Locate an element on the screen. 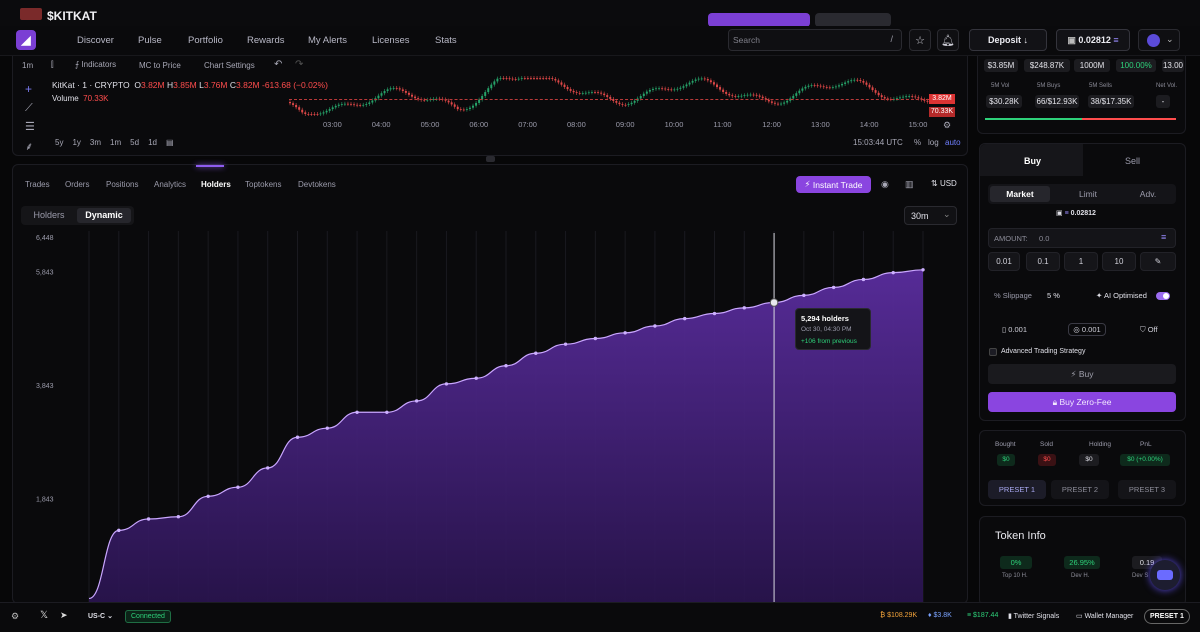  tab-holders: Holders is located at coordinates (216, 184).